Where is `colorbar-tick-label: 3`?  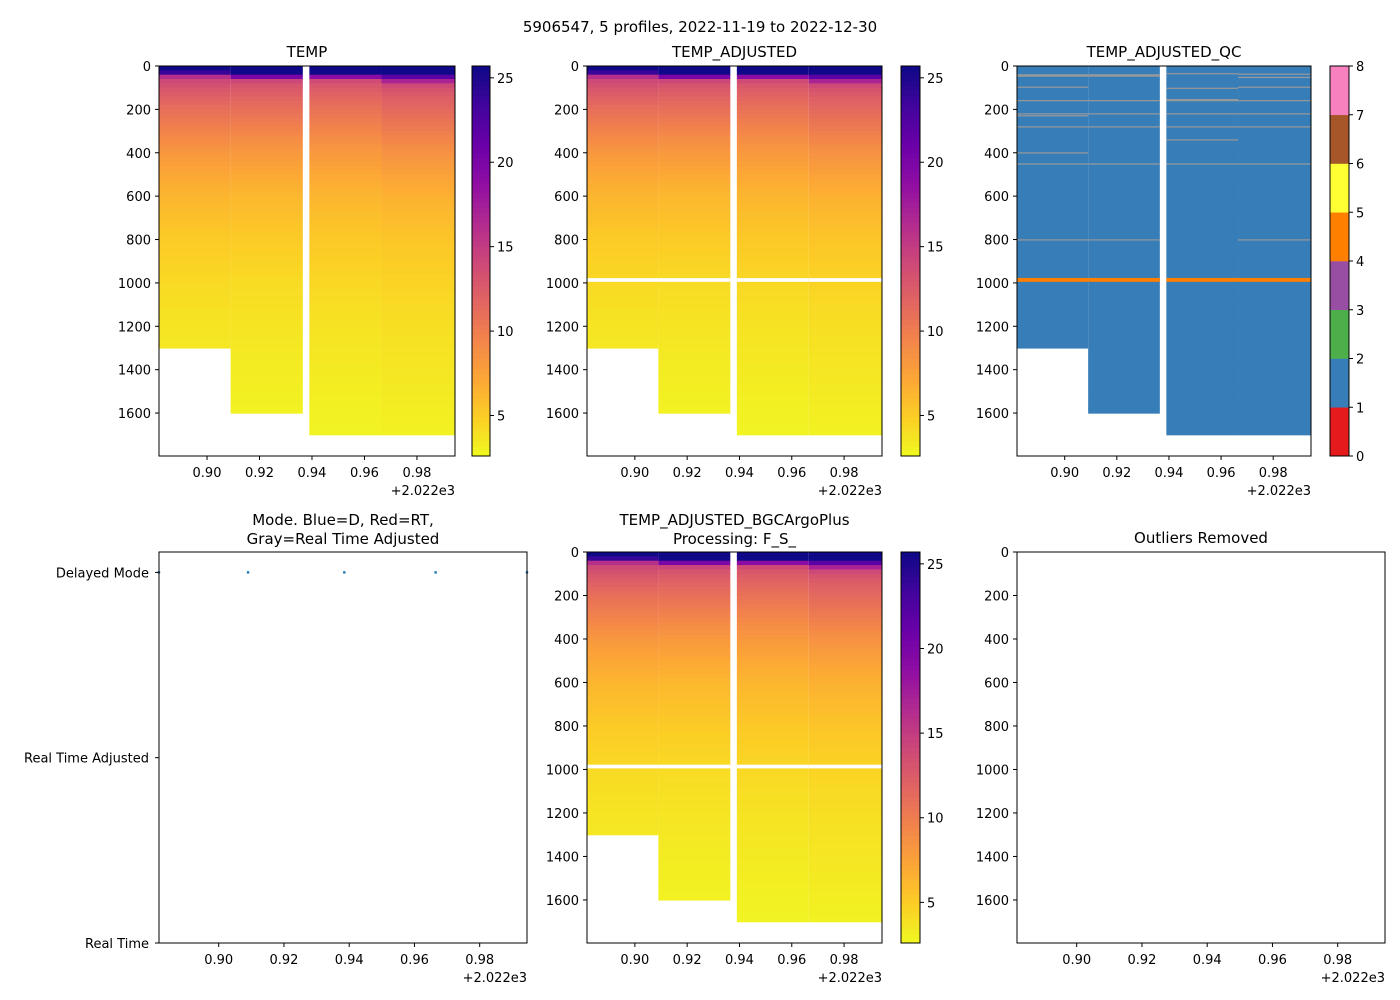
colorbar-tick-label: 3 is located at coordinates (1360, 311).